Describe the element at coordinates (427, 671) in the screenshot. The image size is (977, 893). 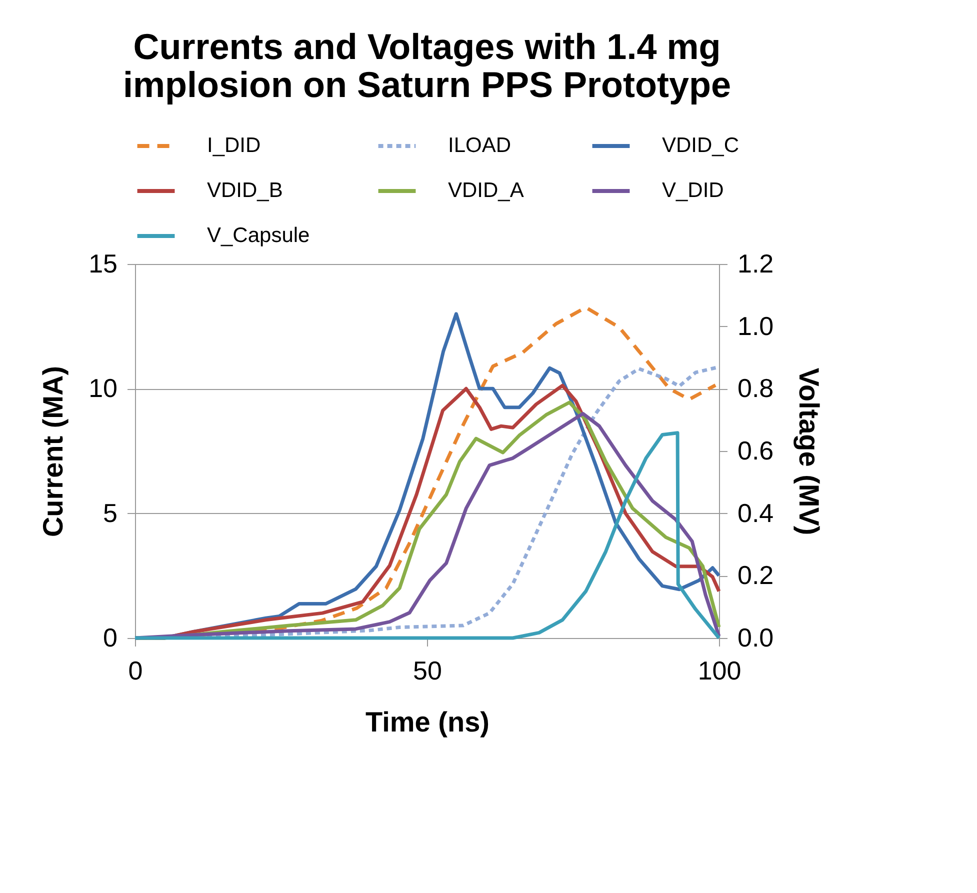
I see `x-tick-label: 50` at that location.